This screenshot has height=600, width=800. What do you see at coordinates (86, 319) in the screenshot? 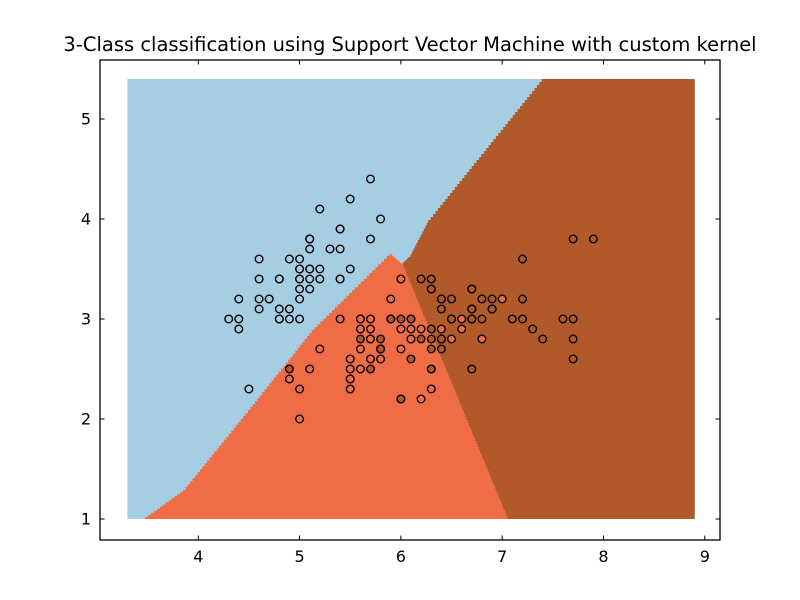
I see `y-tick-label: 3` at bounding box center [86, 319].